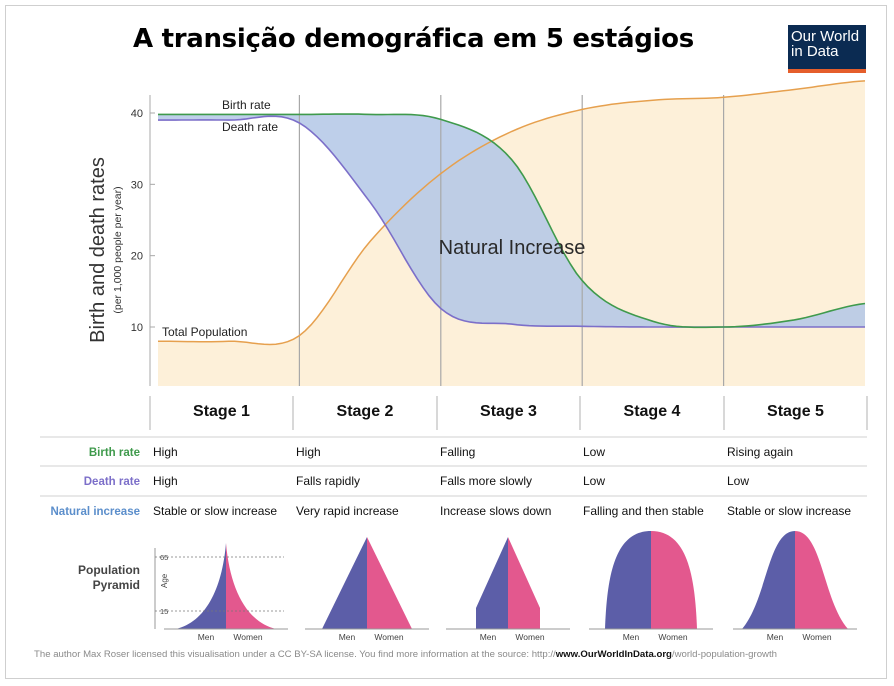  I want to click on pyramid-3-men-label: Men, so click(488, 637).